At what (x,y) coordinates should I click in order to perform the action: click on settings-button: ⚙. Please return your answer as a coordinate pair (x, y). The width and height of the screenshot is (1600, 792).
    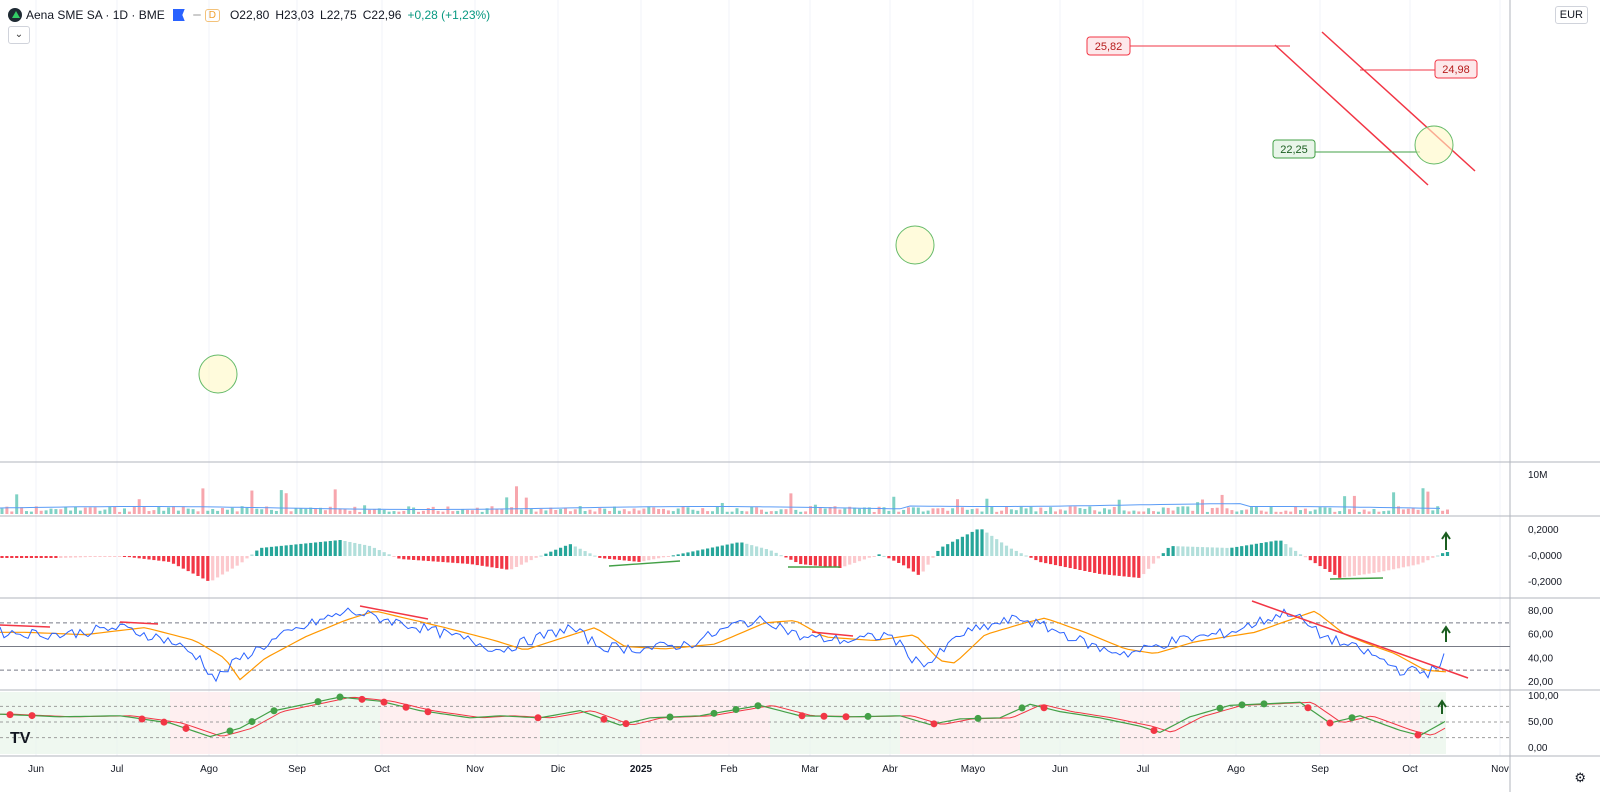
    Looking at the image, I should click on (1580, 778).